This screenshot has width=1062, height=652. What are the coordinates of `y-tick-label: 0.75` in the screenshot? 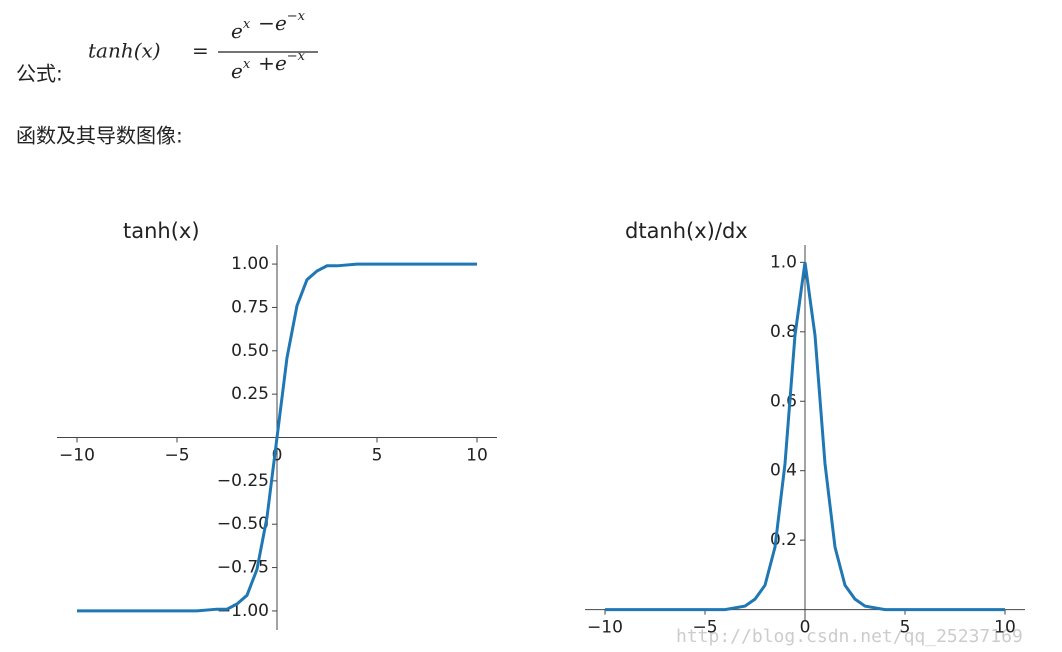 It's located at (250, 307).